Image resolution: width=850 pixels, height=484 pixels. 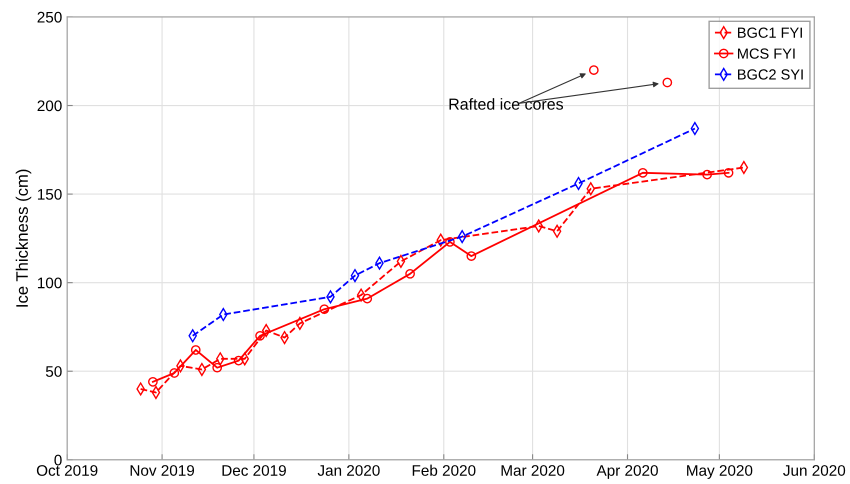 What do you see at coordinates (349, 470) in the screenshot?
I see `x-tick-label: Jan 2020` at bounding box center [349, 470].